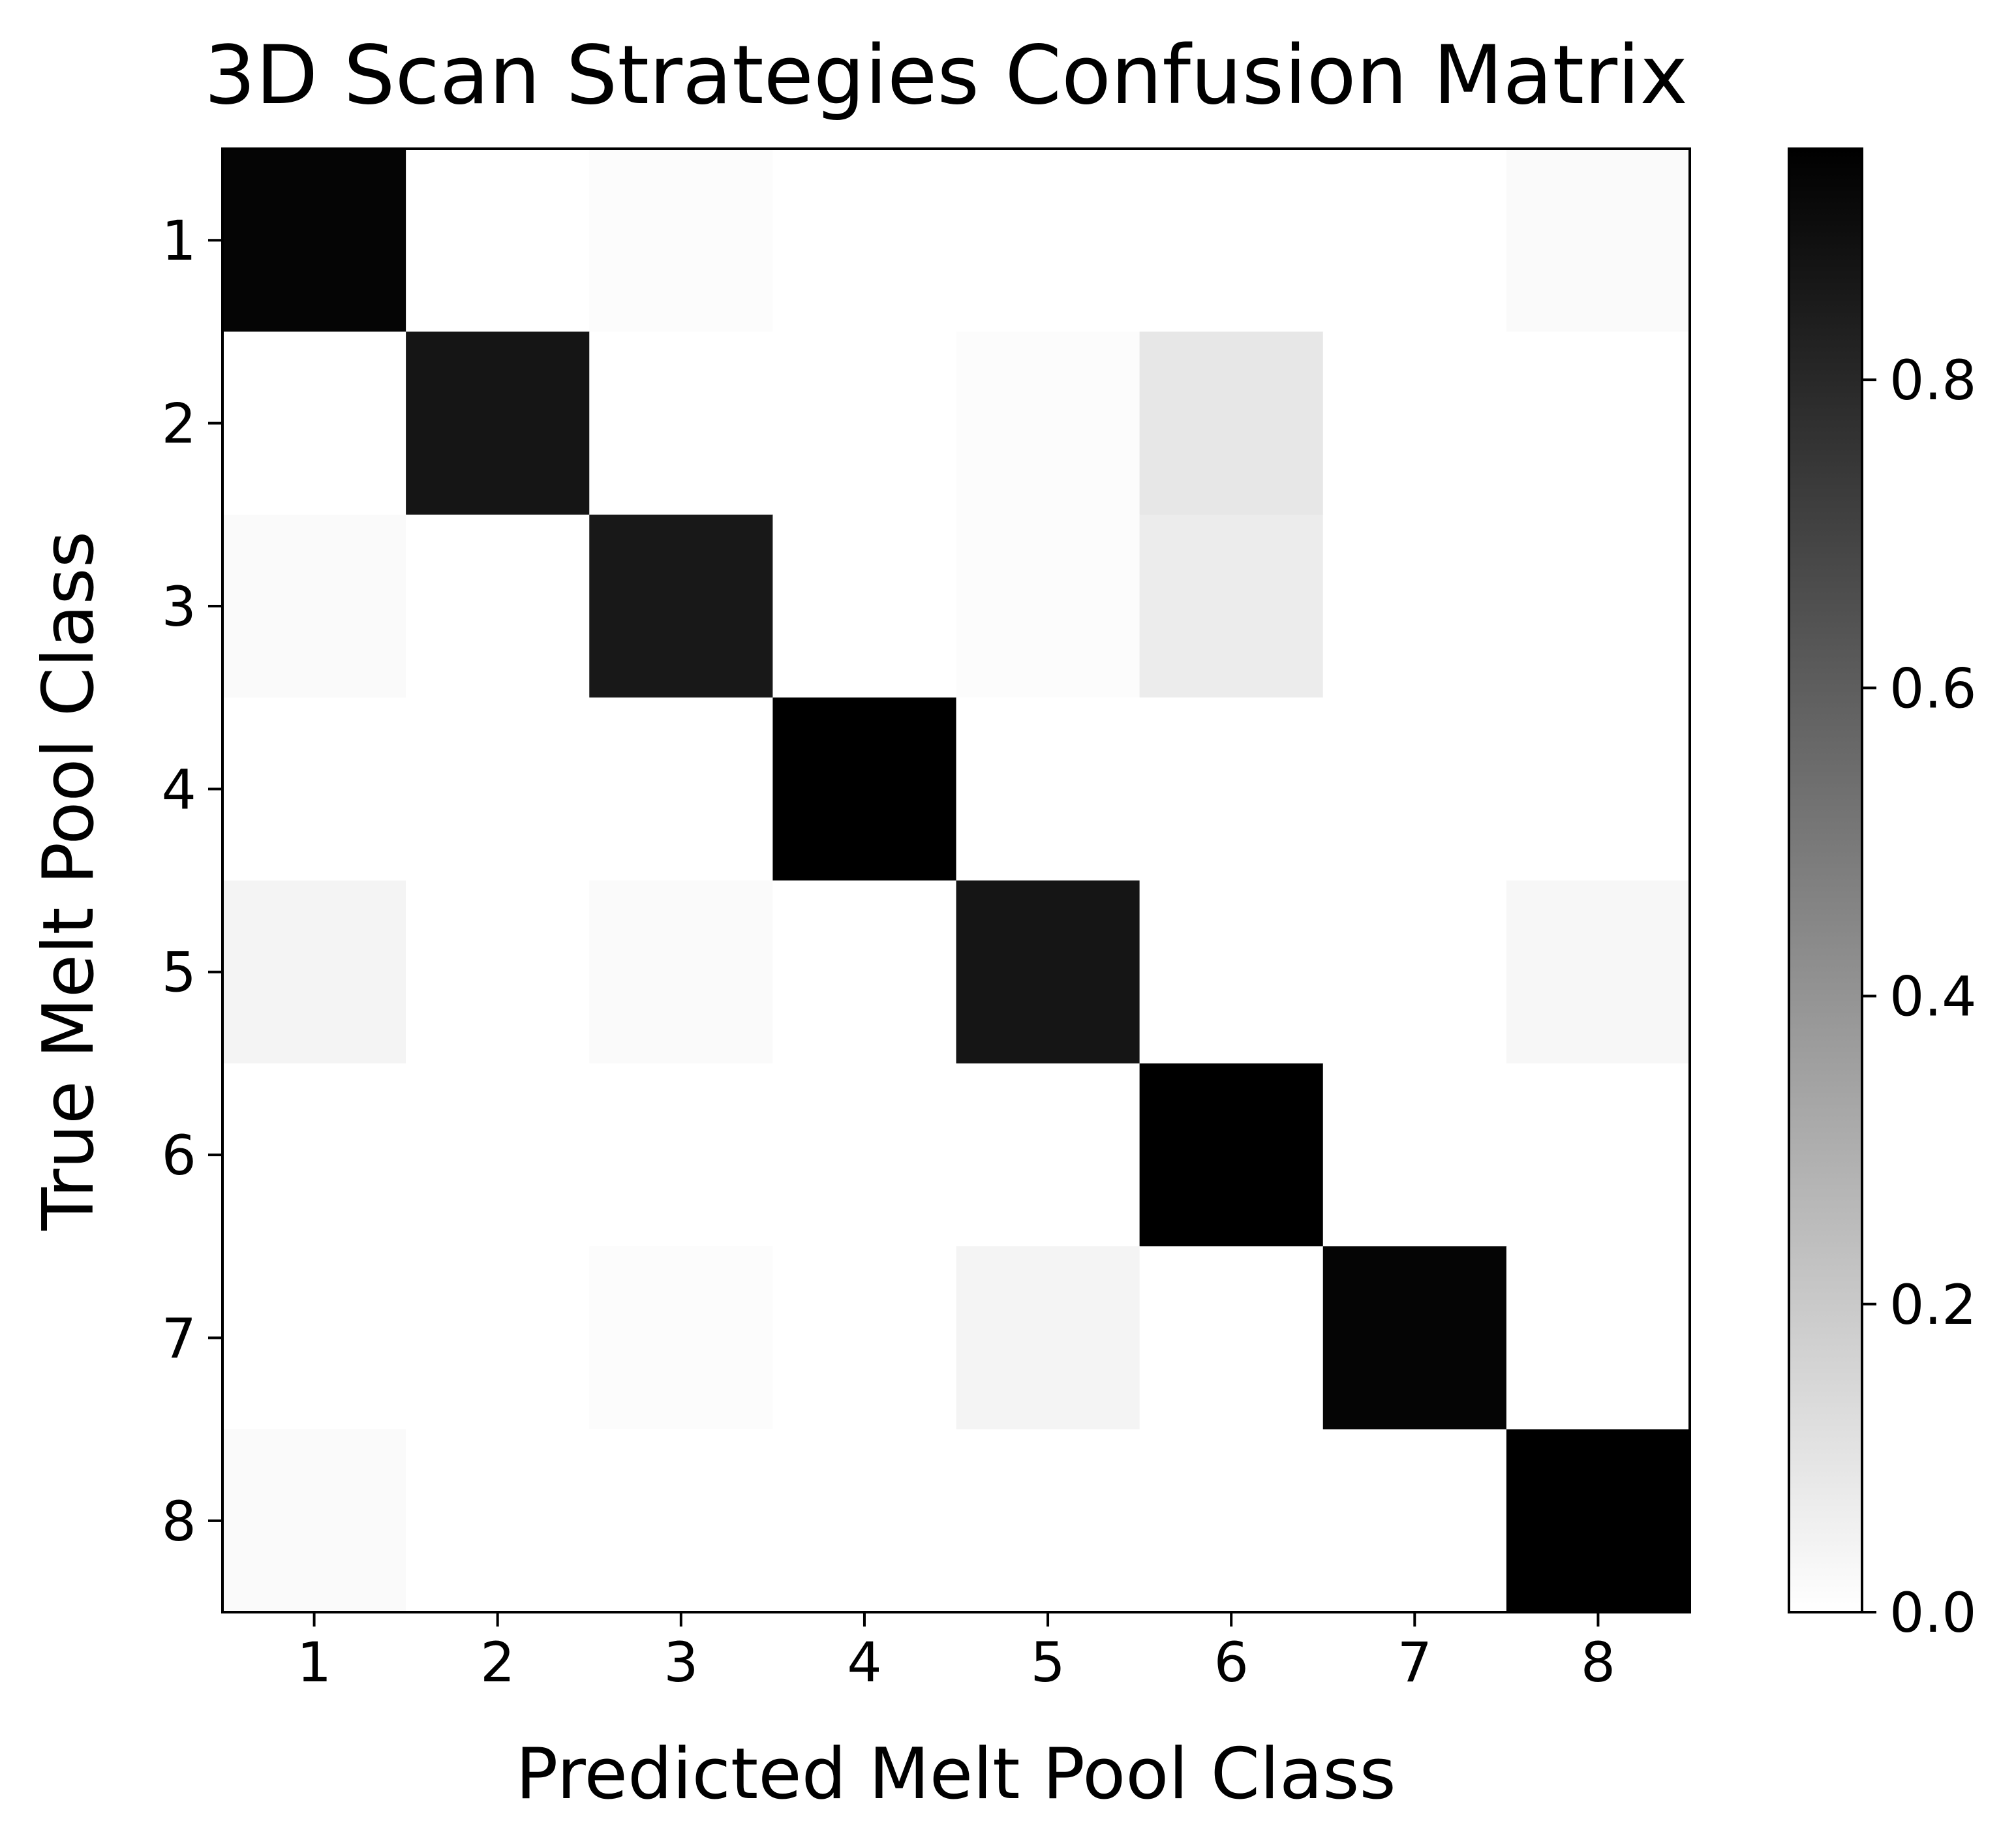  I want to click on x-tick-label: 2, so click(498, 1662).